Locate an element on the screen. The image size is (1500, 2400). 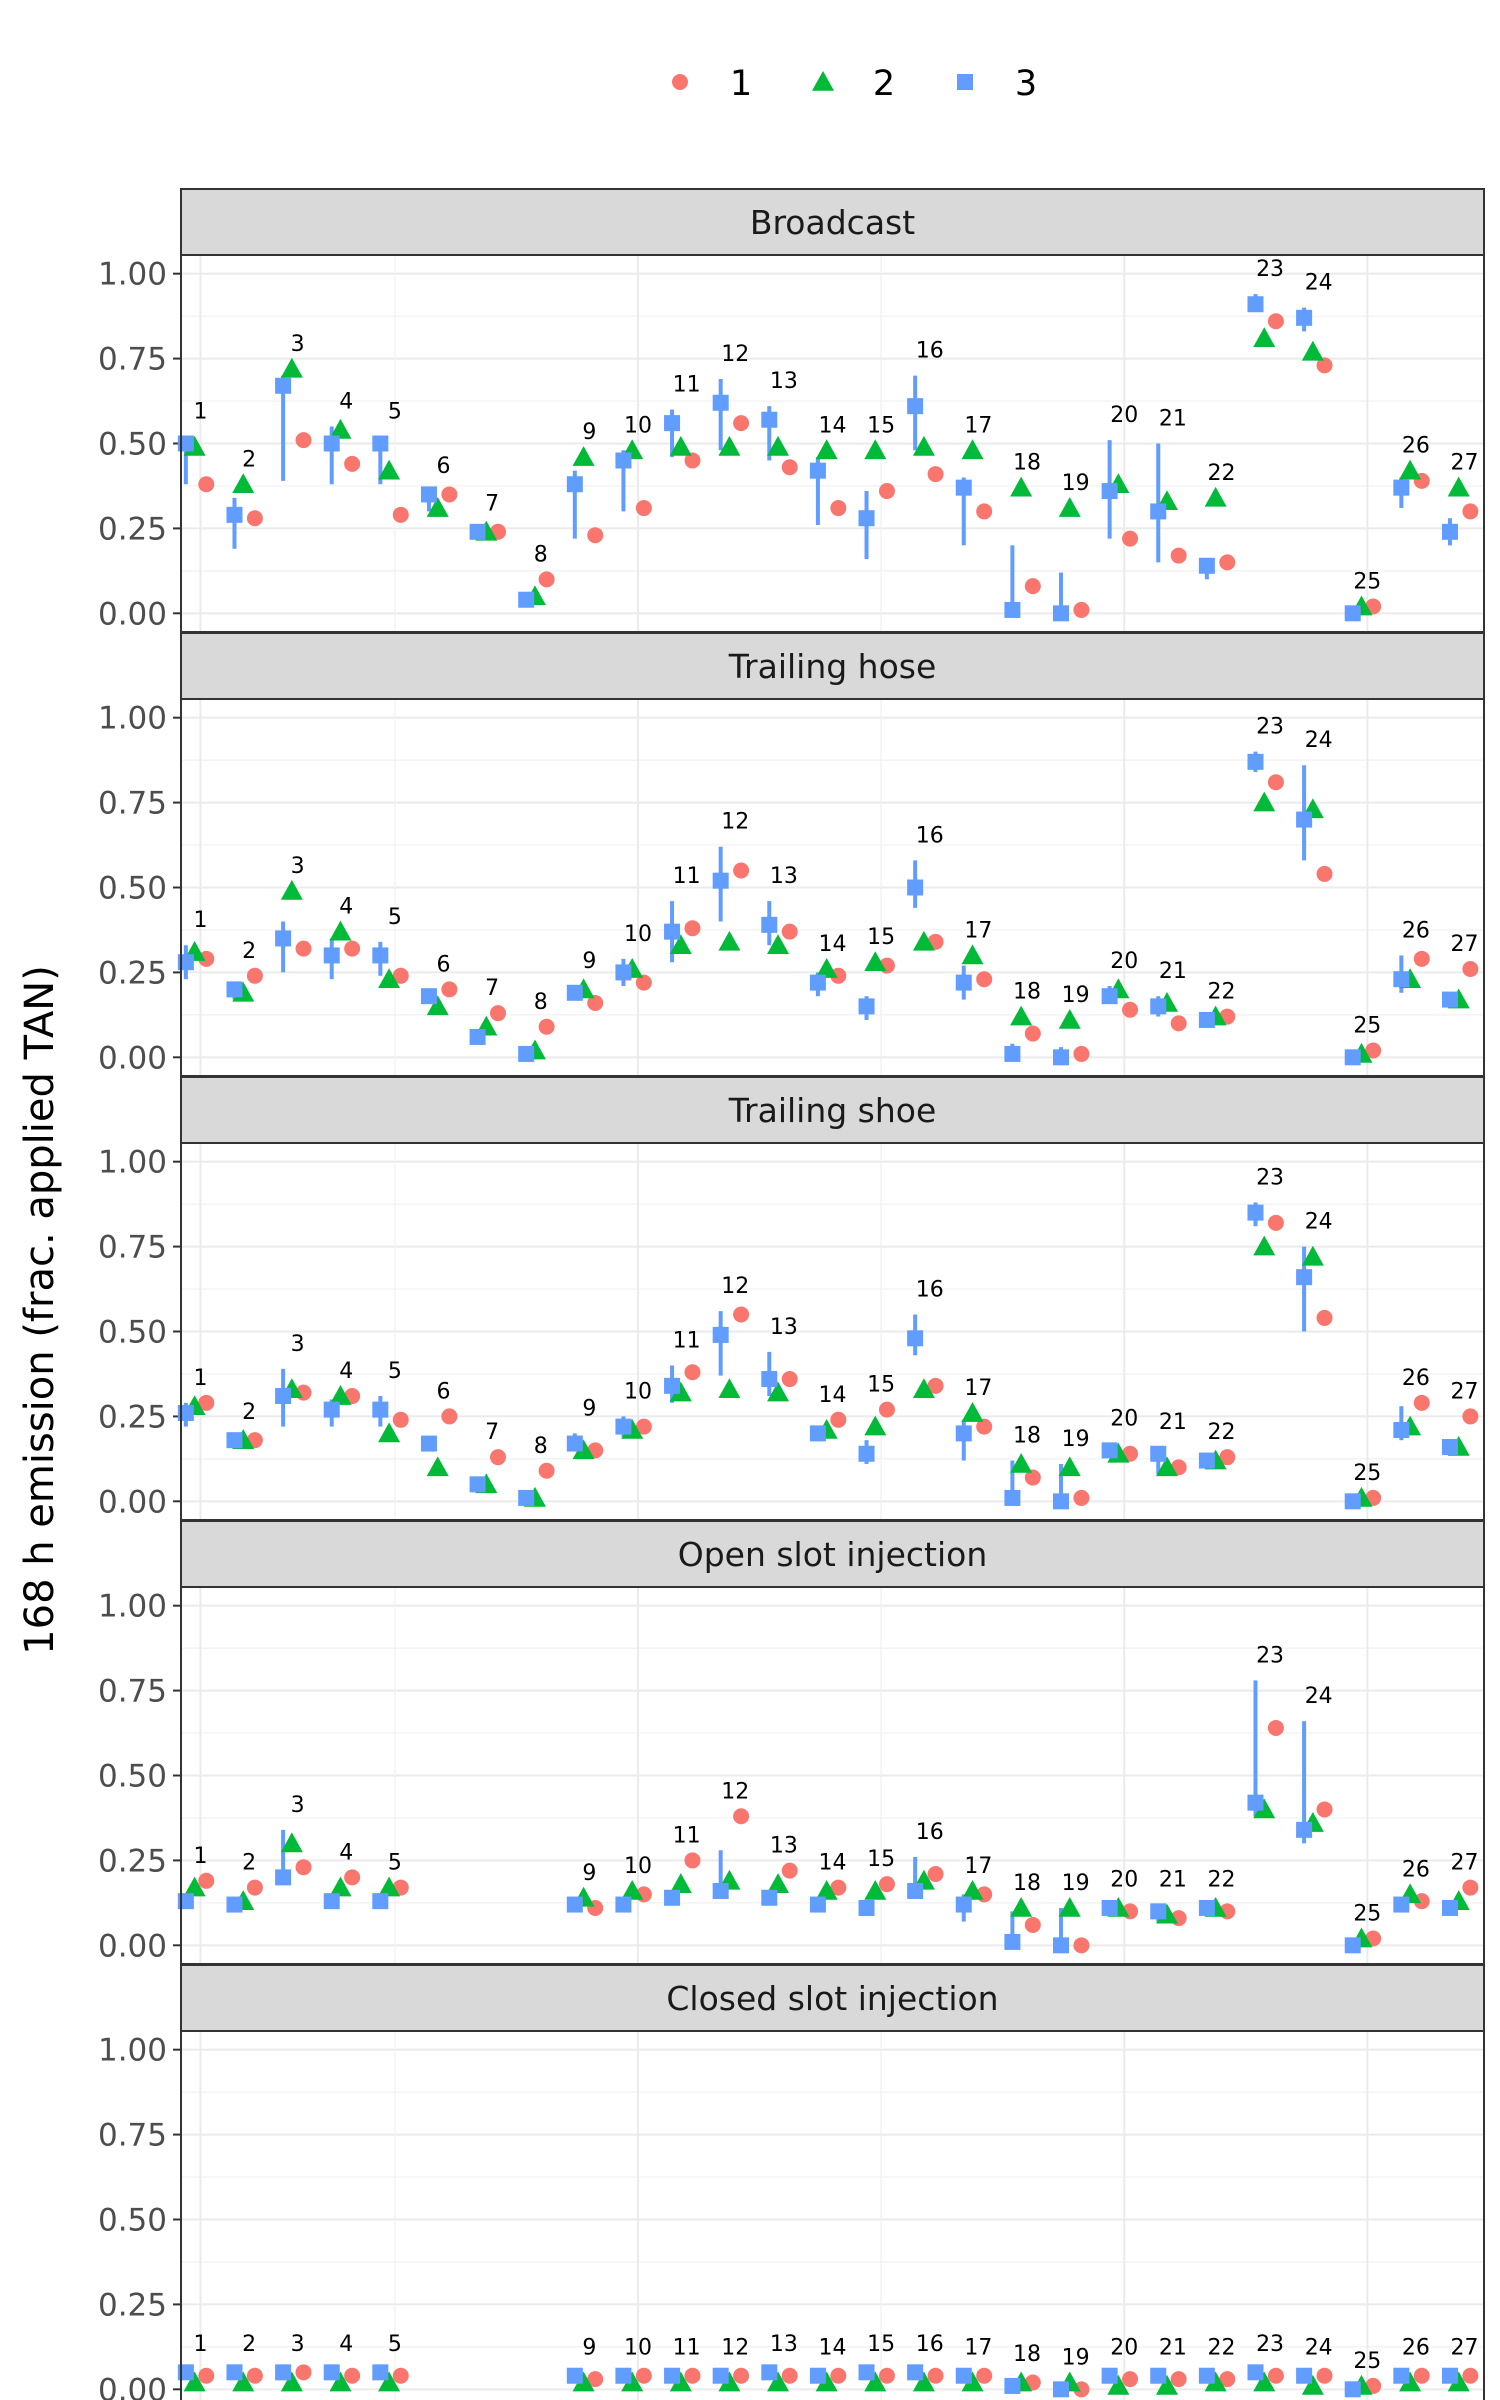
group-24: 24 is located at coordinates (1314, 1271).